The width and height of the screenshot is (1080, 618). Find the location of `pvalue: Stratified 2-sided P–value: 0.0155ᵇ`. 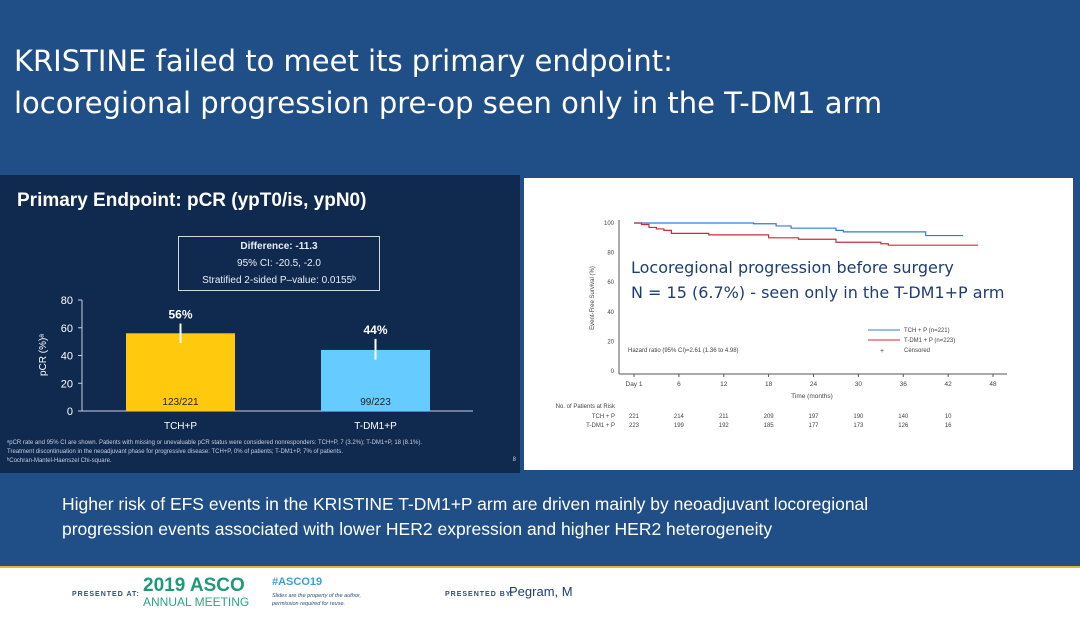

pvalue: Stratified 2-sided P–value: 0.0155ᵇ is located at coordinates (279, 280).